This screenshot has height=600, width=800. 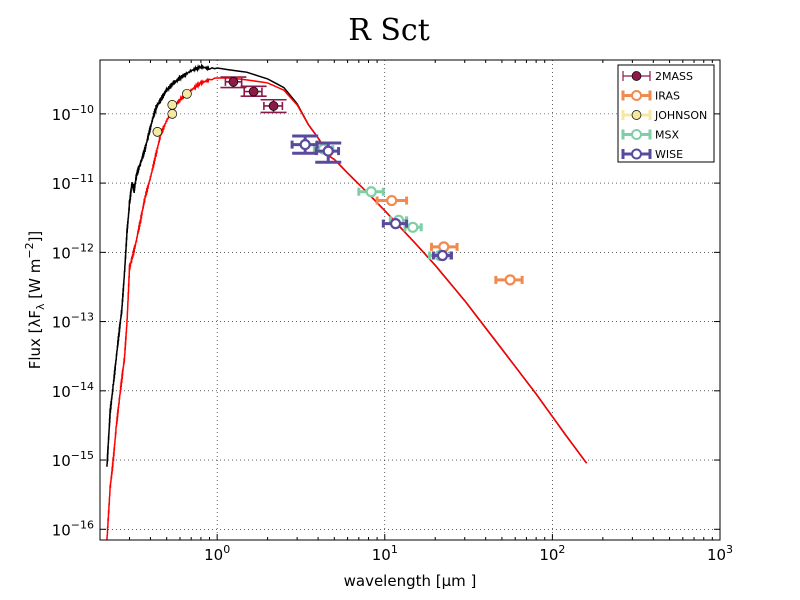 What do you see at coordinates (650, 135) in the screenshot?
I see `legend-item-msx: MSX` at bounding box center [650, 135].